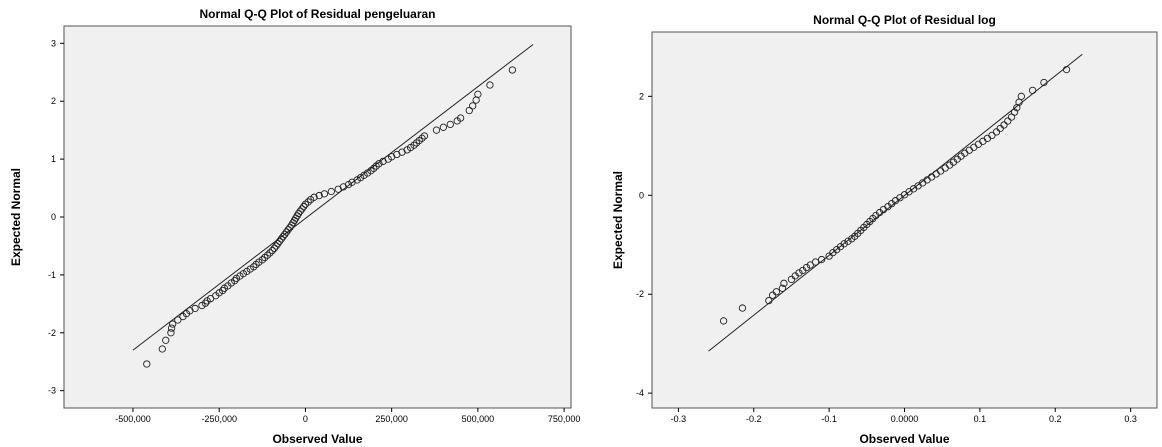 This screenshot has height=447, width=1162. Describe the element at coordinates (904, 20) in the screenshot. I see `chart-title: Normal Q-Q Plot of Residual log` at that location.